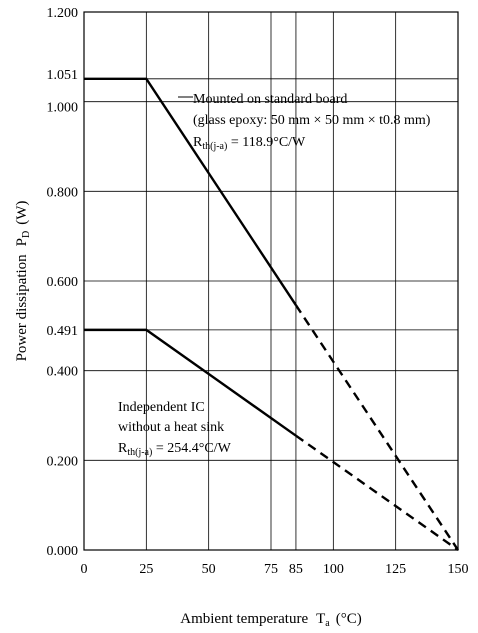  What do you see at coordinates (123, 448) in the screenshot?
I see `ic-rth-symbol: R` at bounding box center [123, 448].